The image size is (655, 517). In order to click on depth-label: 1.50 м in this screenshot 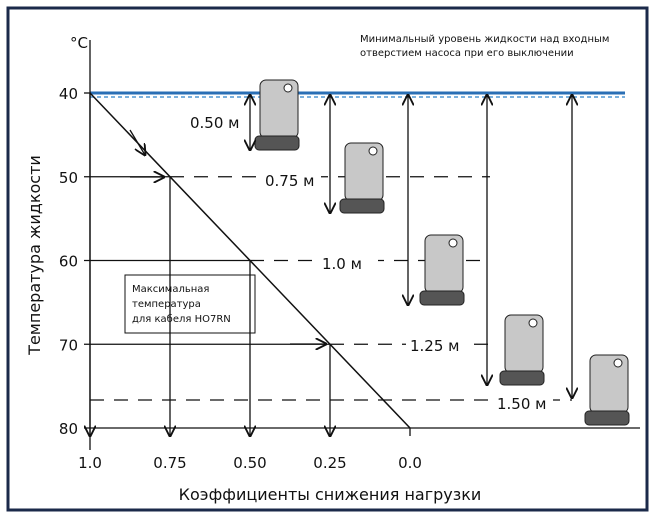, I will do `click(521, 404)`.